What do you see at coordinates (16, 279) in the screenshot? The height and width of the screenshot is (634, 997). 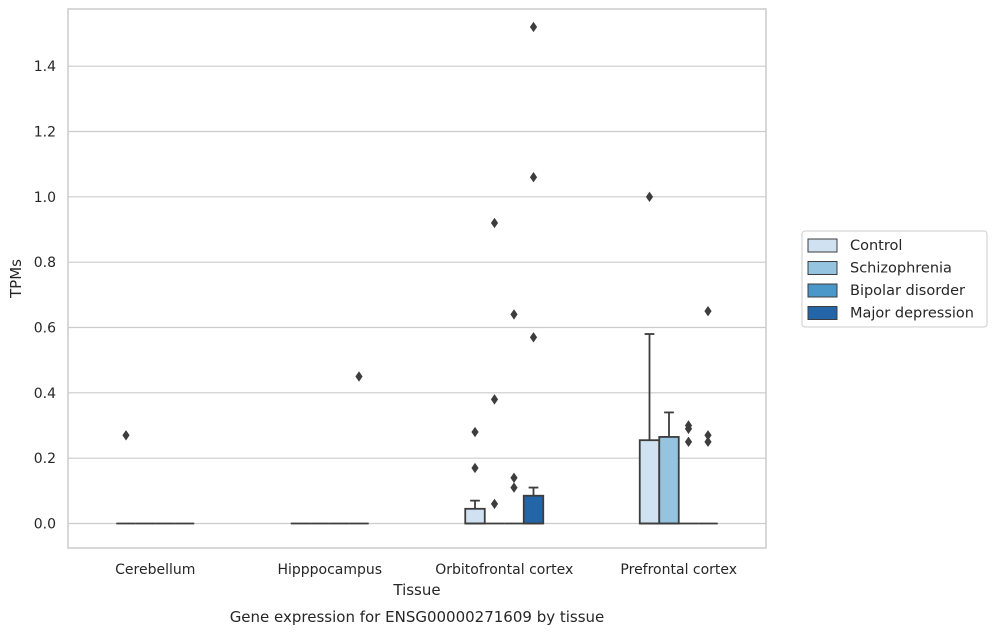 I see `y-axis-label: TPMs` at bounding box center [16, 279].